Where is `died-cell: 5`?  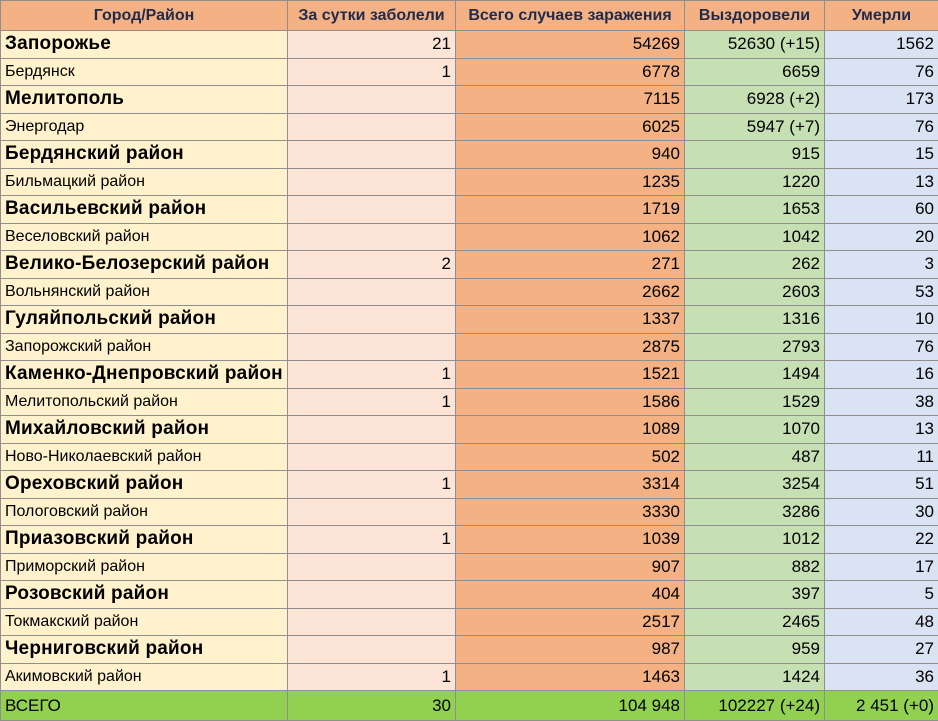
died-cell: 5 is located at coordinates (881, 594).